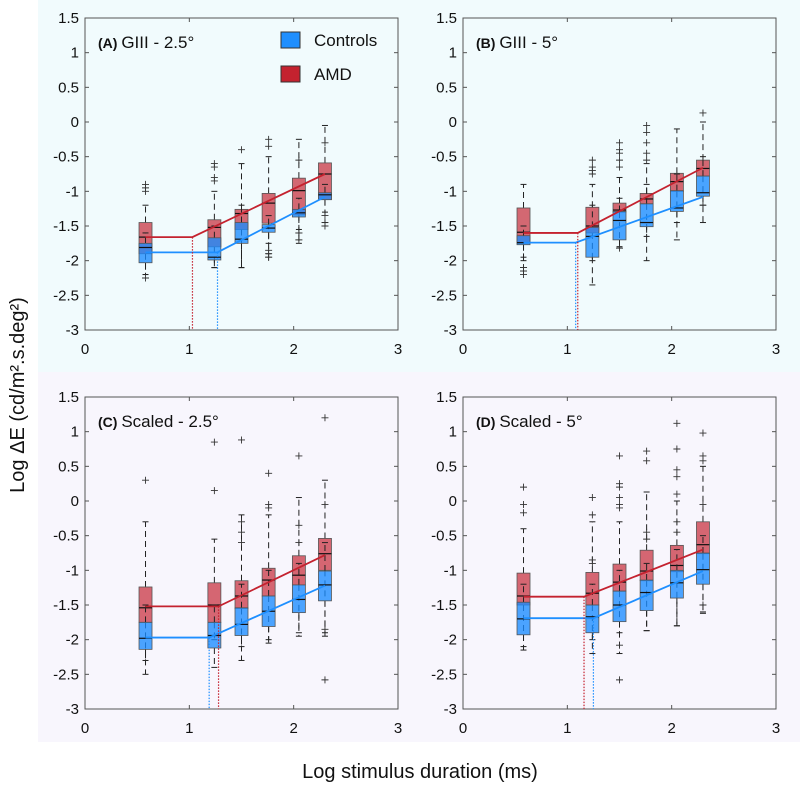 This screenshot has height=788, width=800. I want to click on panel-letter: (A), so click(109, 43).